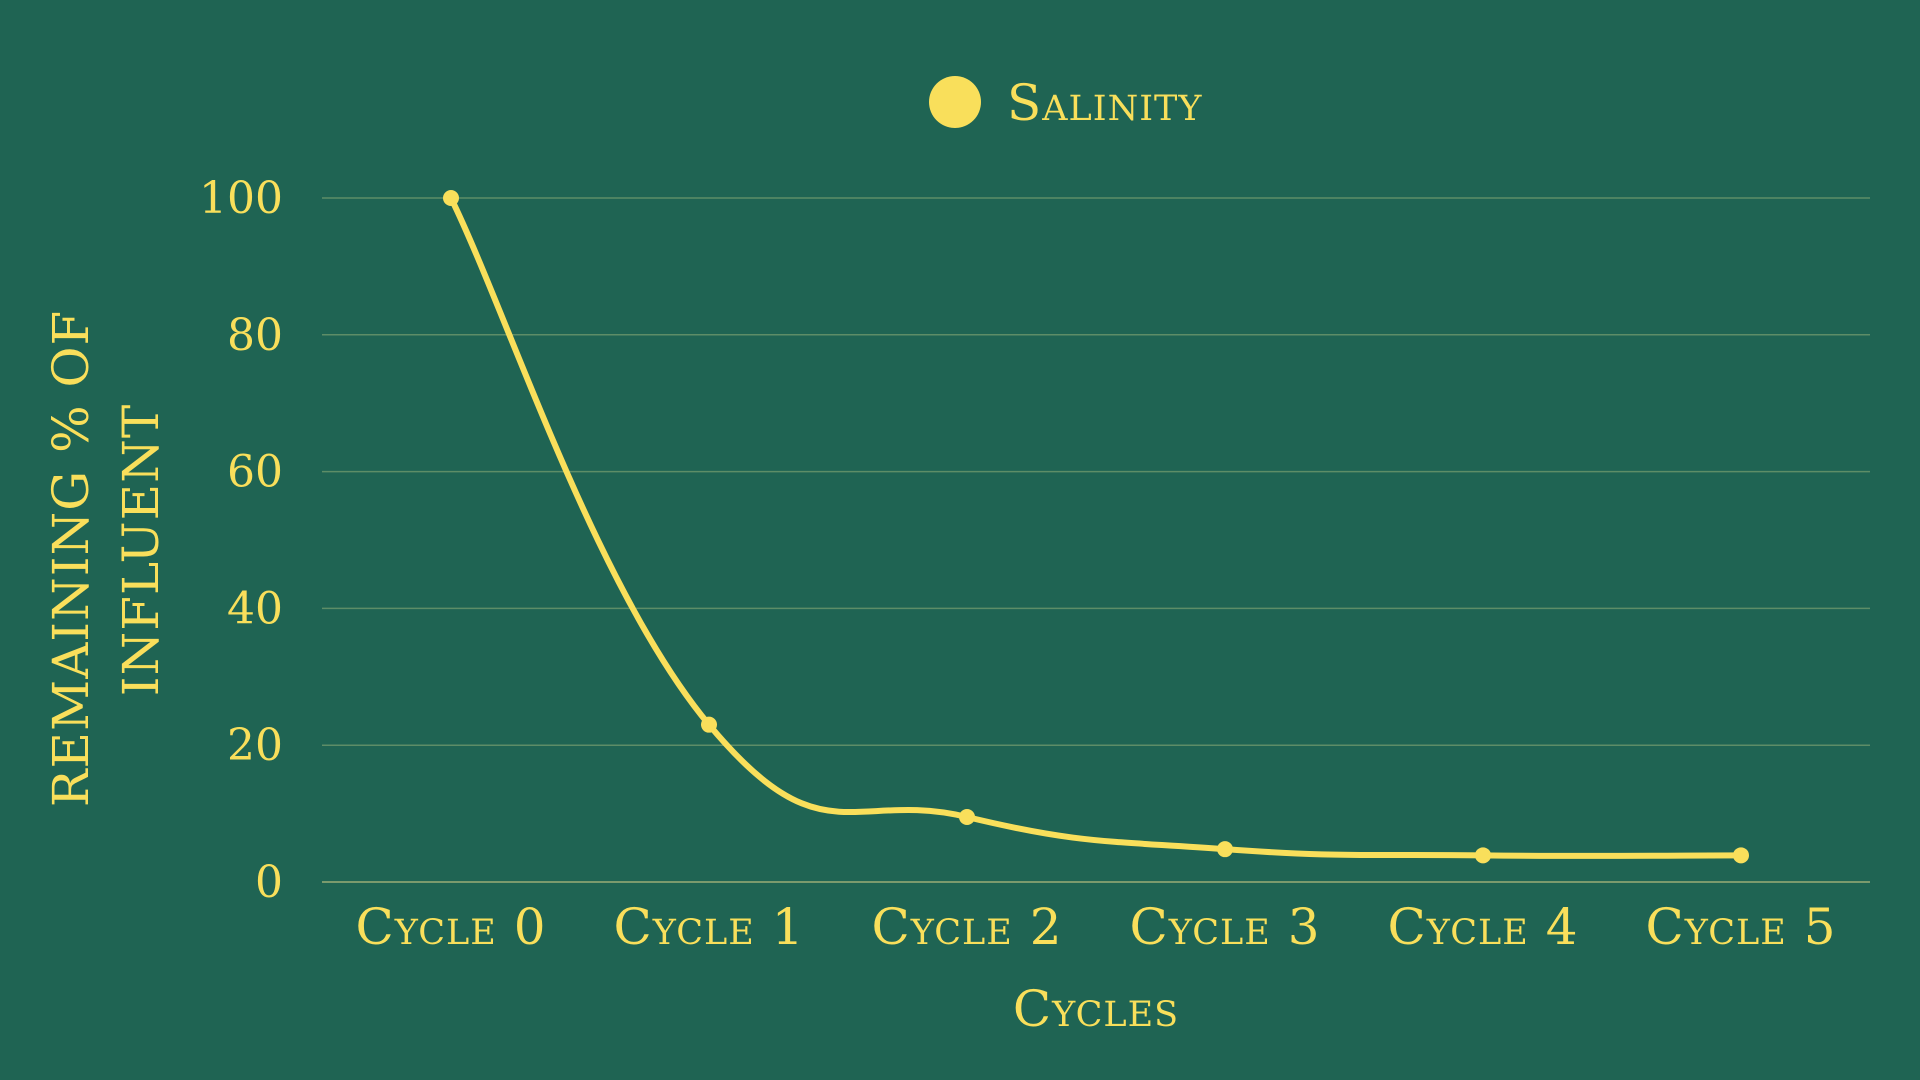  Describe the element at coordinates (141, 550) in the screenshot. I see `y-axis-title-line-2: INFLUENT` at that location.